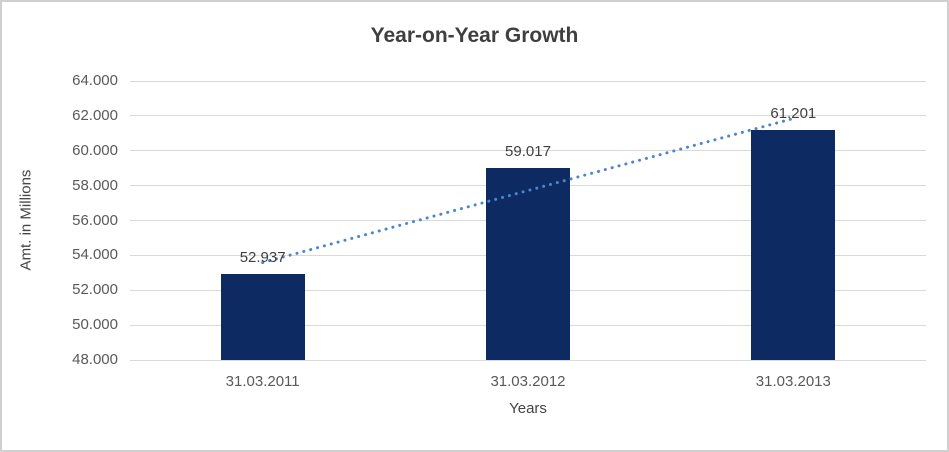 Image resolution: width=949 pixels, height=452 pixels. Describe the element at coordinates (95, 359) in the screenshot. I see `y-tick-label: 48.000` at that location.